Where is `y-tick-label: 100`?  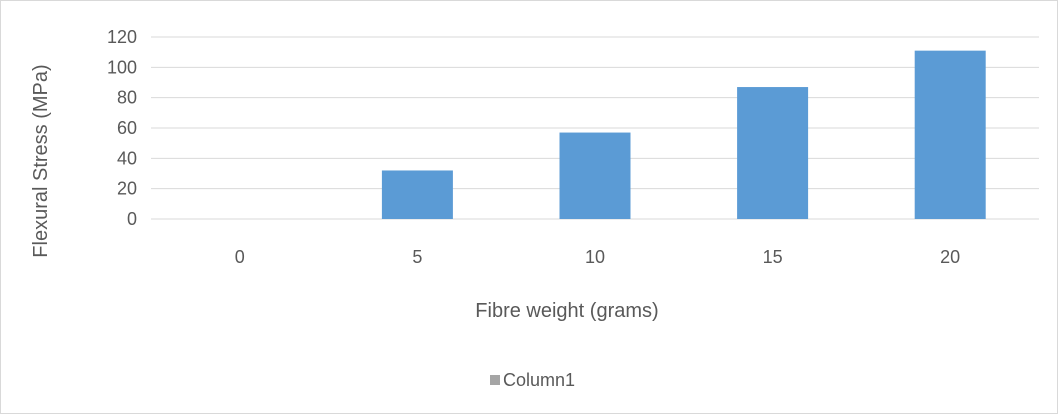
y-tick-label: 100 is located at coordinates (122, 67).